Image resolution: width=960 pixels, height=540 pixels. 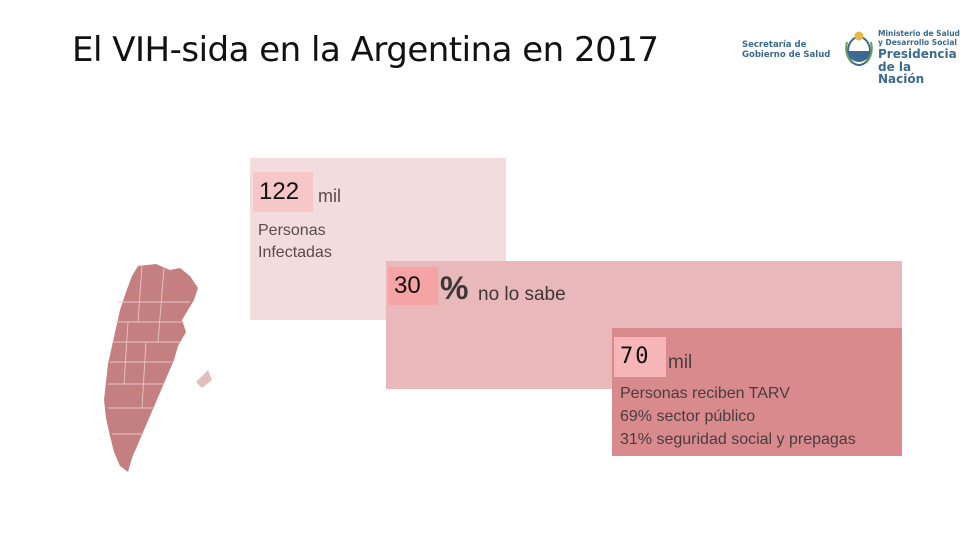 What do you see at coordinates (738, 439) in the screenshot?
I see `tarv-desc-line-3: 31% seguridad social y prepagas` at bounding box center [738, 439].